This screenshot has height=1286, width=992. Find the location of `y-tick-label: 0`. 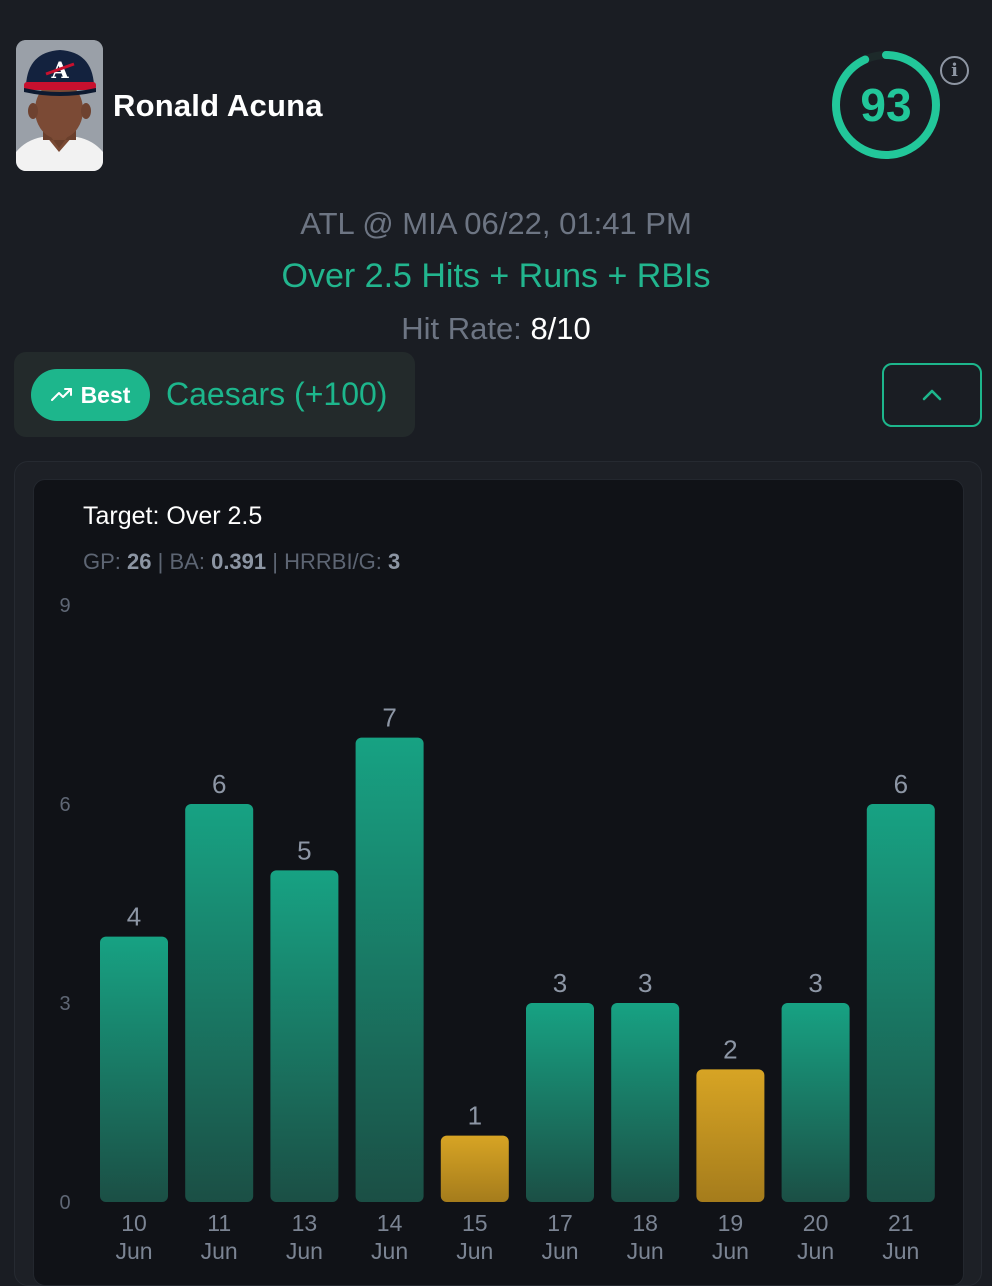

y-tick-label: 0 is located at coordinates (64, 1203).